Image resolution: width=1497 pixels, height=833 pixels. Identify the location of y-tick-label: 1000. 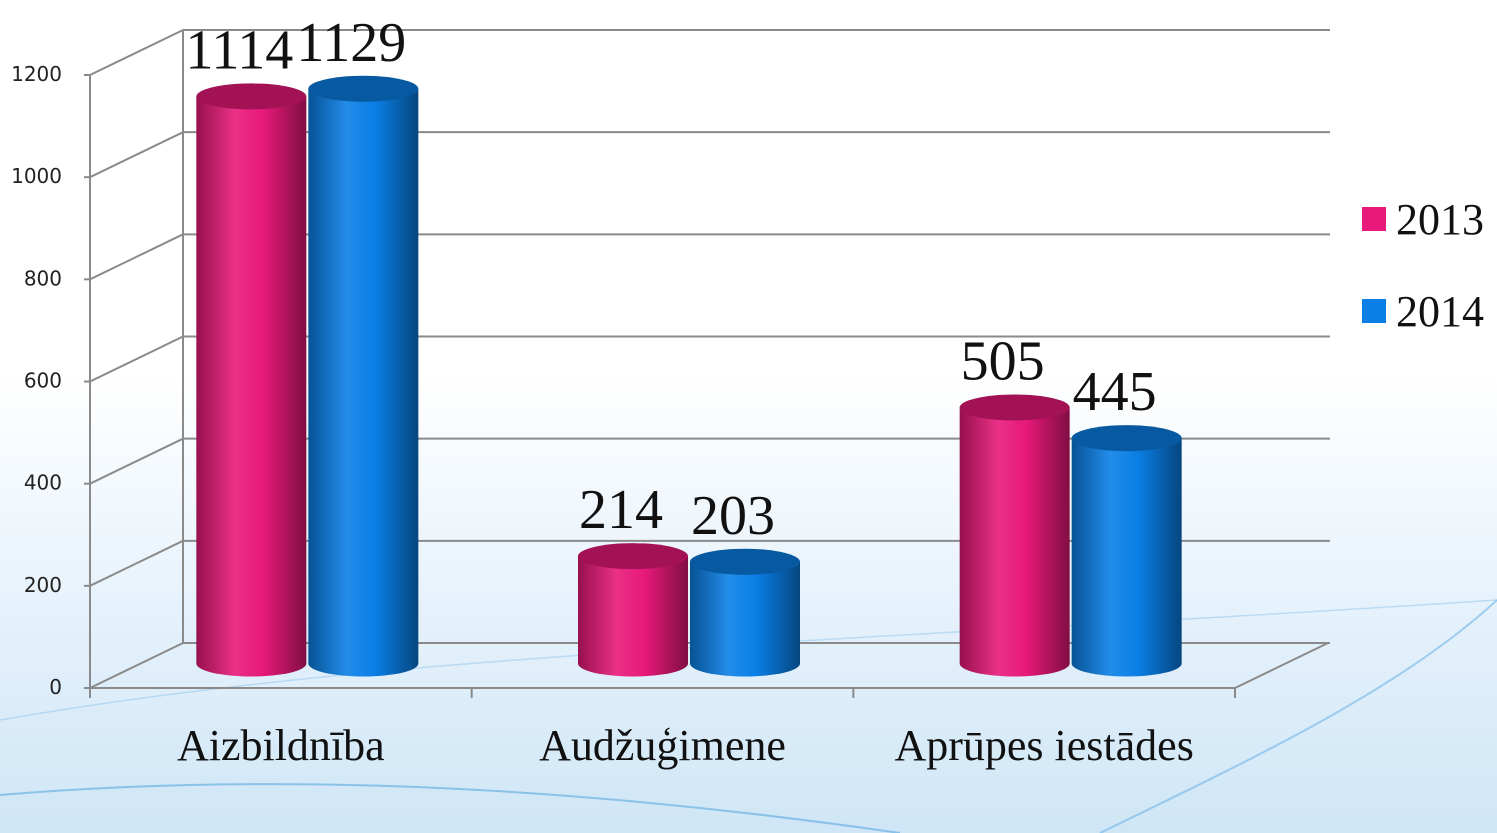
(36, 176).